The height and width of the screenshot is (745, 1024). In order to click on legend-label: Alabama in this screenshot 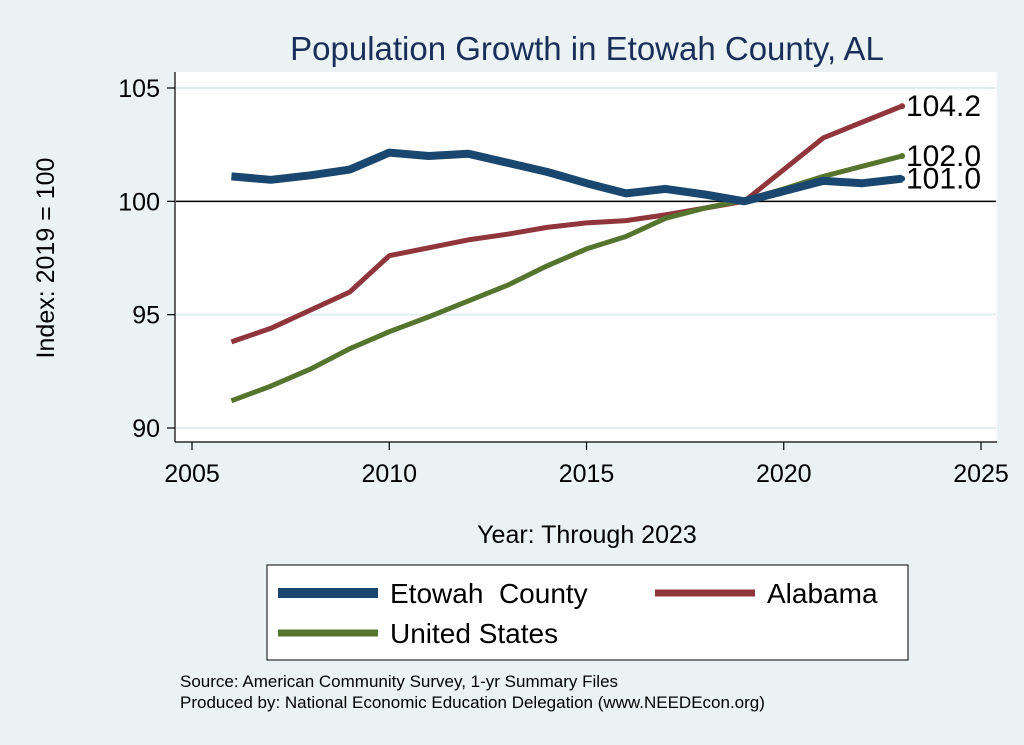, I will do `click(822, 593)`.